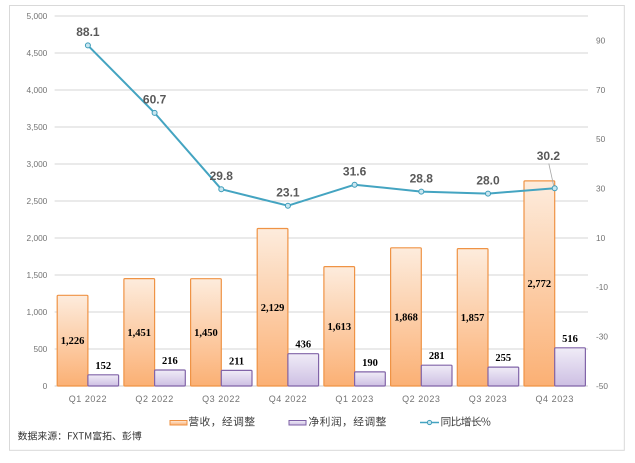 This screenshot has height=463, width=635. What do you see at coordinates (206, 333) in the screenshot?
I see `svg-text: 1,450` at bounding box center [206, 333].